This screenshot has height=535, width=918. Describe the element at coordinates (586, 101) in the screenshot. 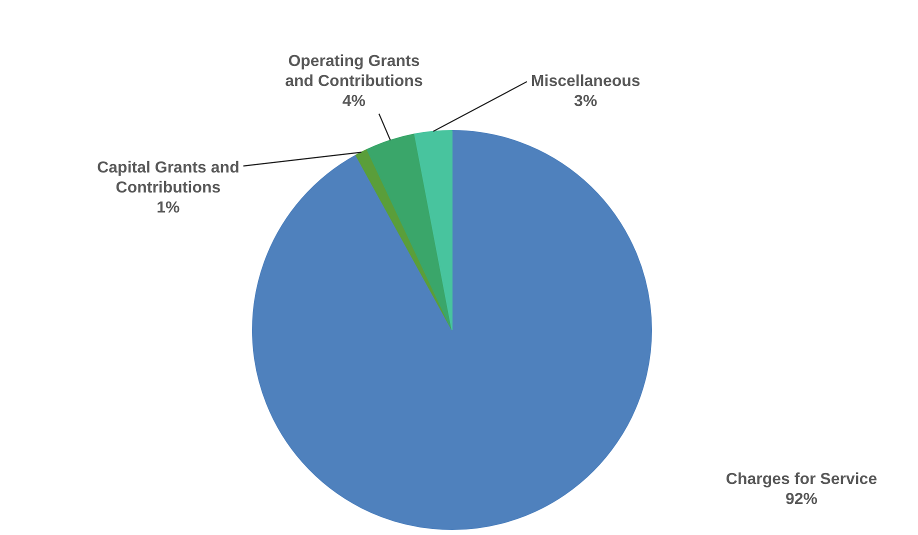

I see `data-label: 3%` at that location.